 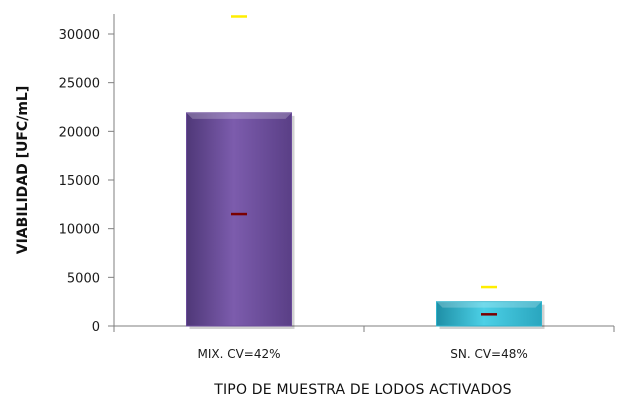 I want to click on x-ticks, so click(x=364, y=329).